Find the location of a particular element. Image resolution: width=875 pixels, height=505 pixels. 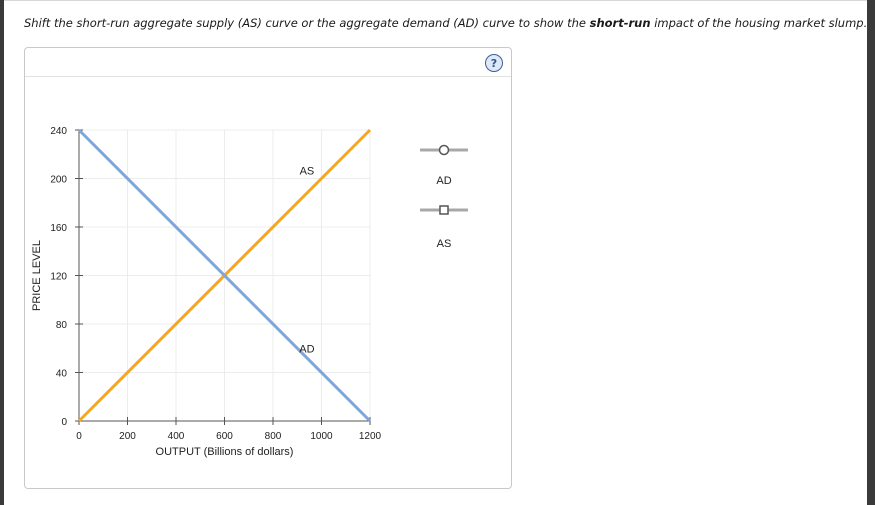

y-tick-label: 0 is located at coordinates (64, 422).